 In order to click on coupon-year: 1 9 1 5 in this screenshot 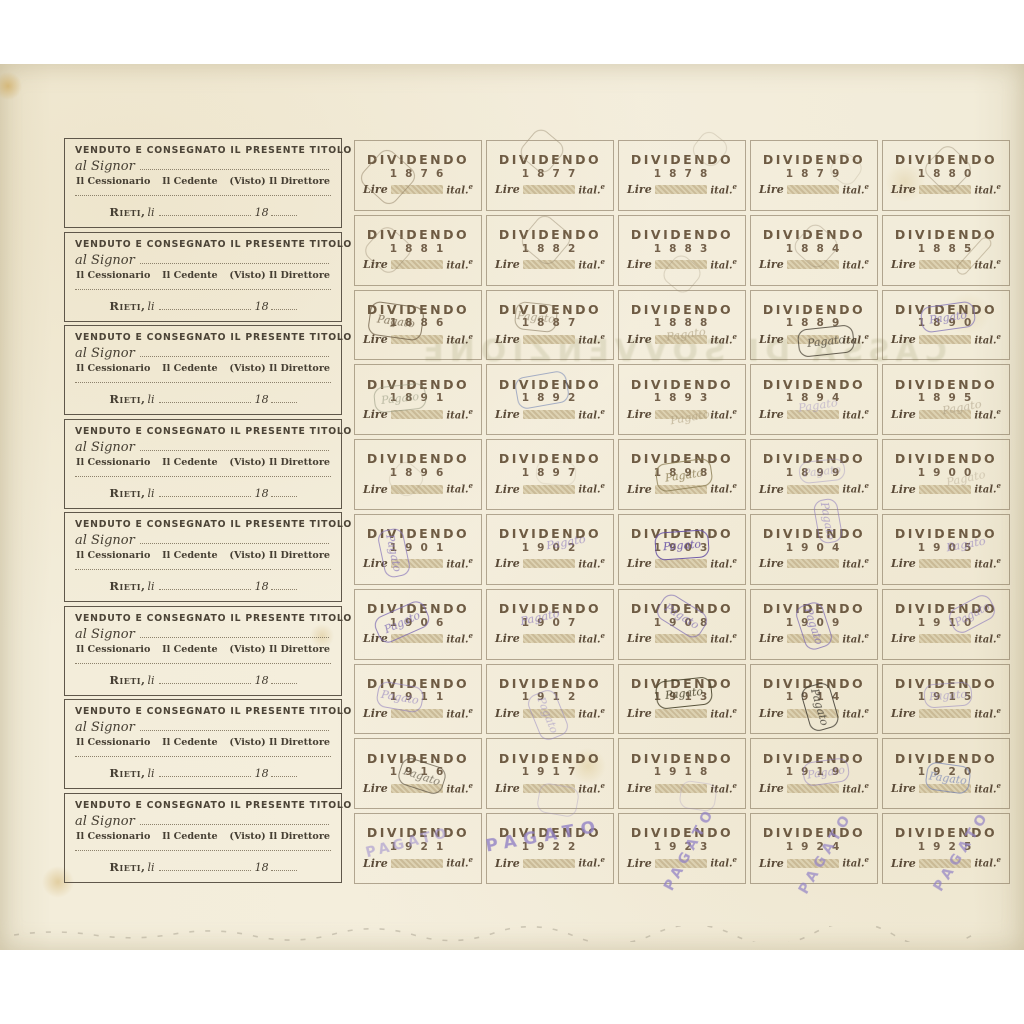, I will do `click(946, 697)`.